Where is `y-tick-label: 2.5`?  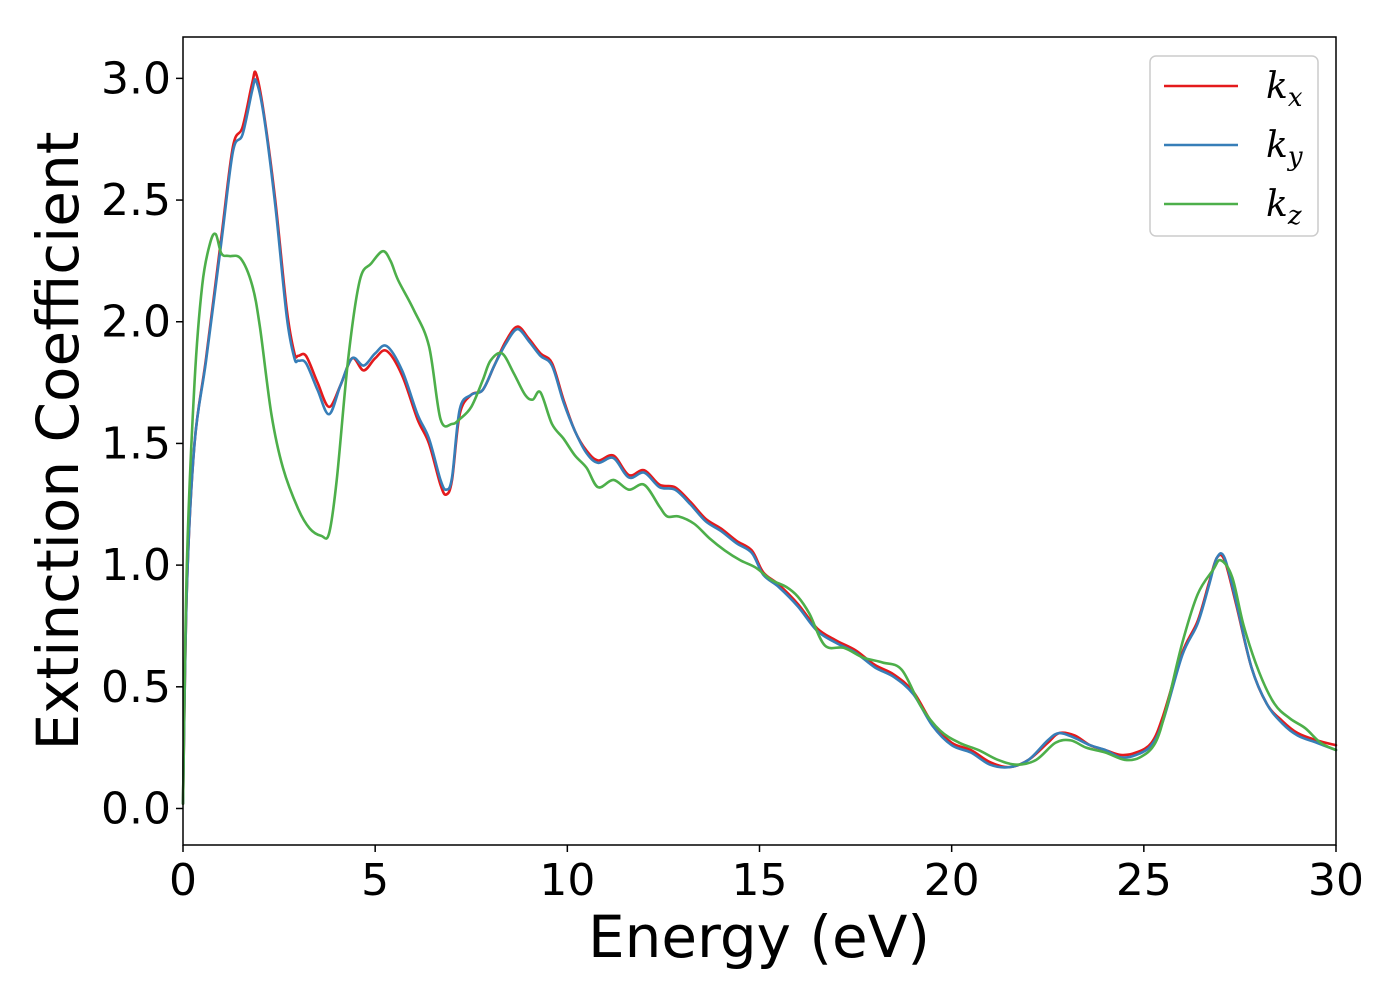
y-tick-label: 2.5 is located at coordinates (136, 200).